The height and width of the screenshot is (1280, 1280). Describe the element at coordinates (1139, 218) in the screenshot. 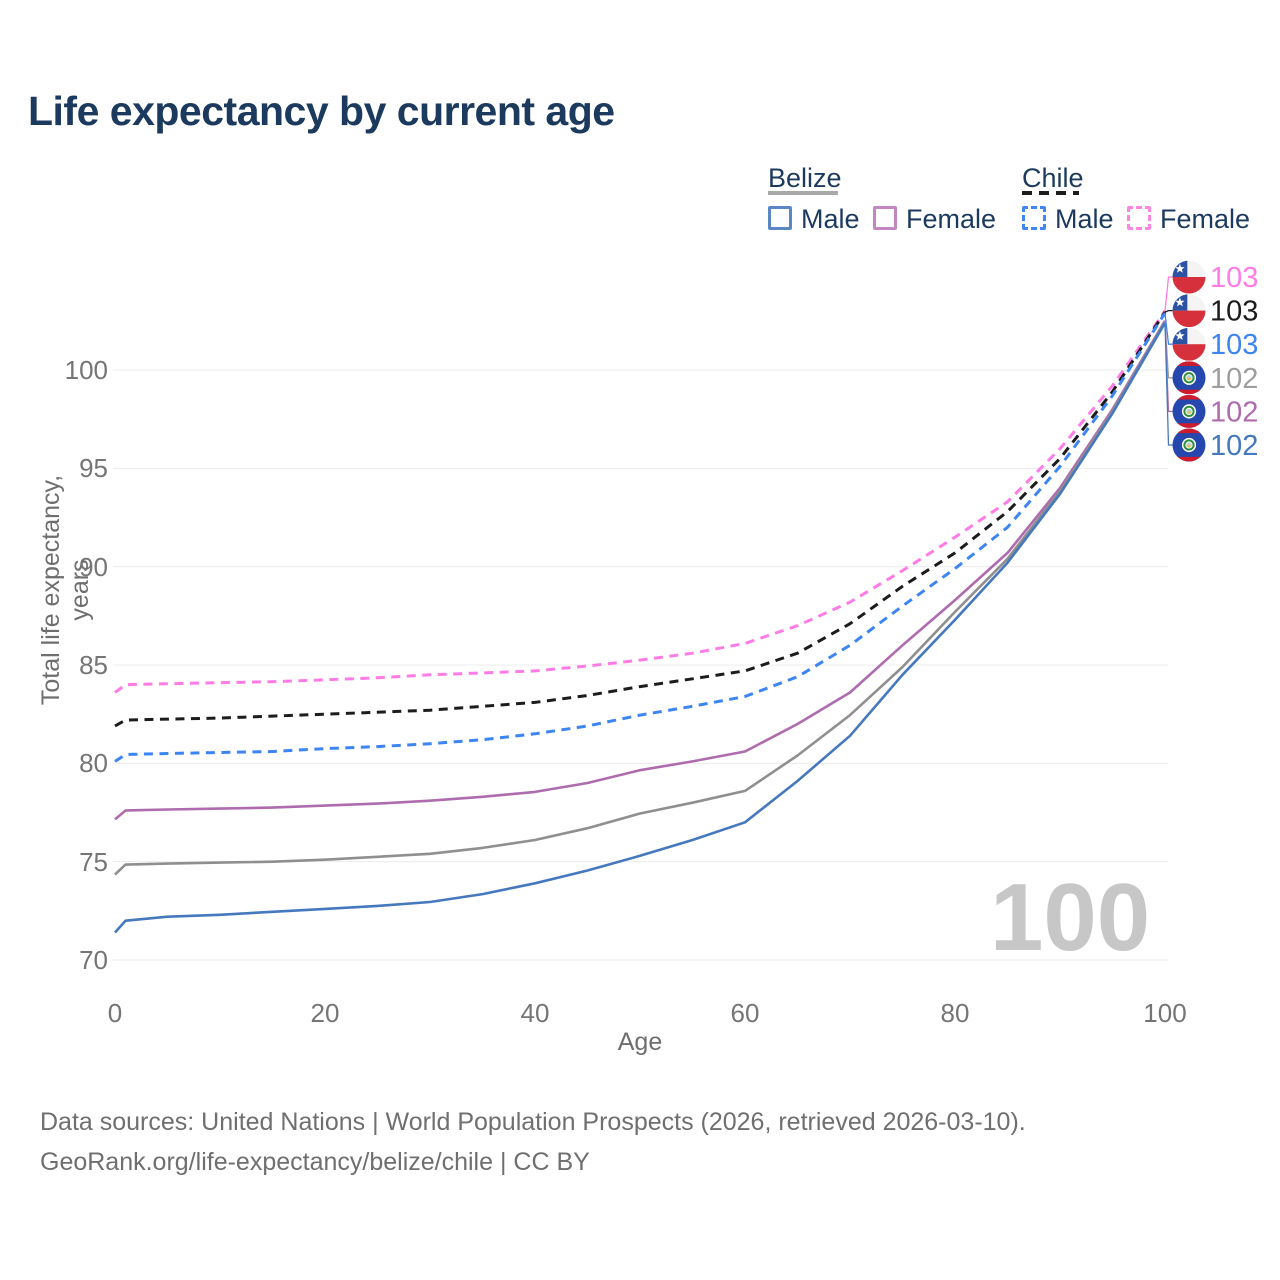

I see `legend-swatch-chile-female` at that location.